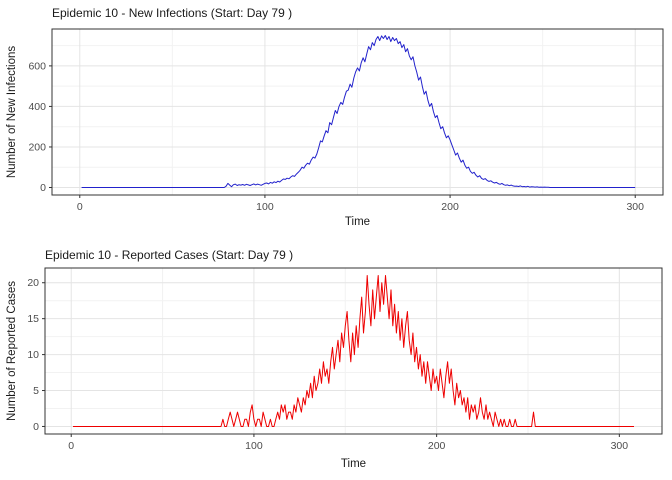 The image size is (672, 480). I want to click on y-tick-label: 600, so click(37, 66).